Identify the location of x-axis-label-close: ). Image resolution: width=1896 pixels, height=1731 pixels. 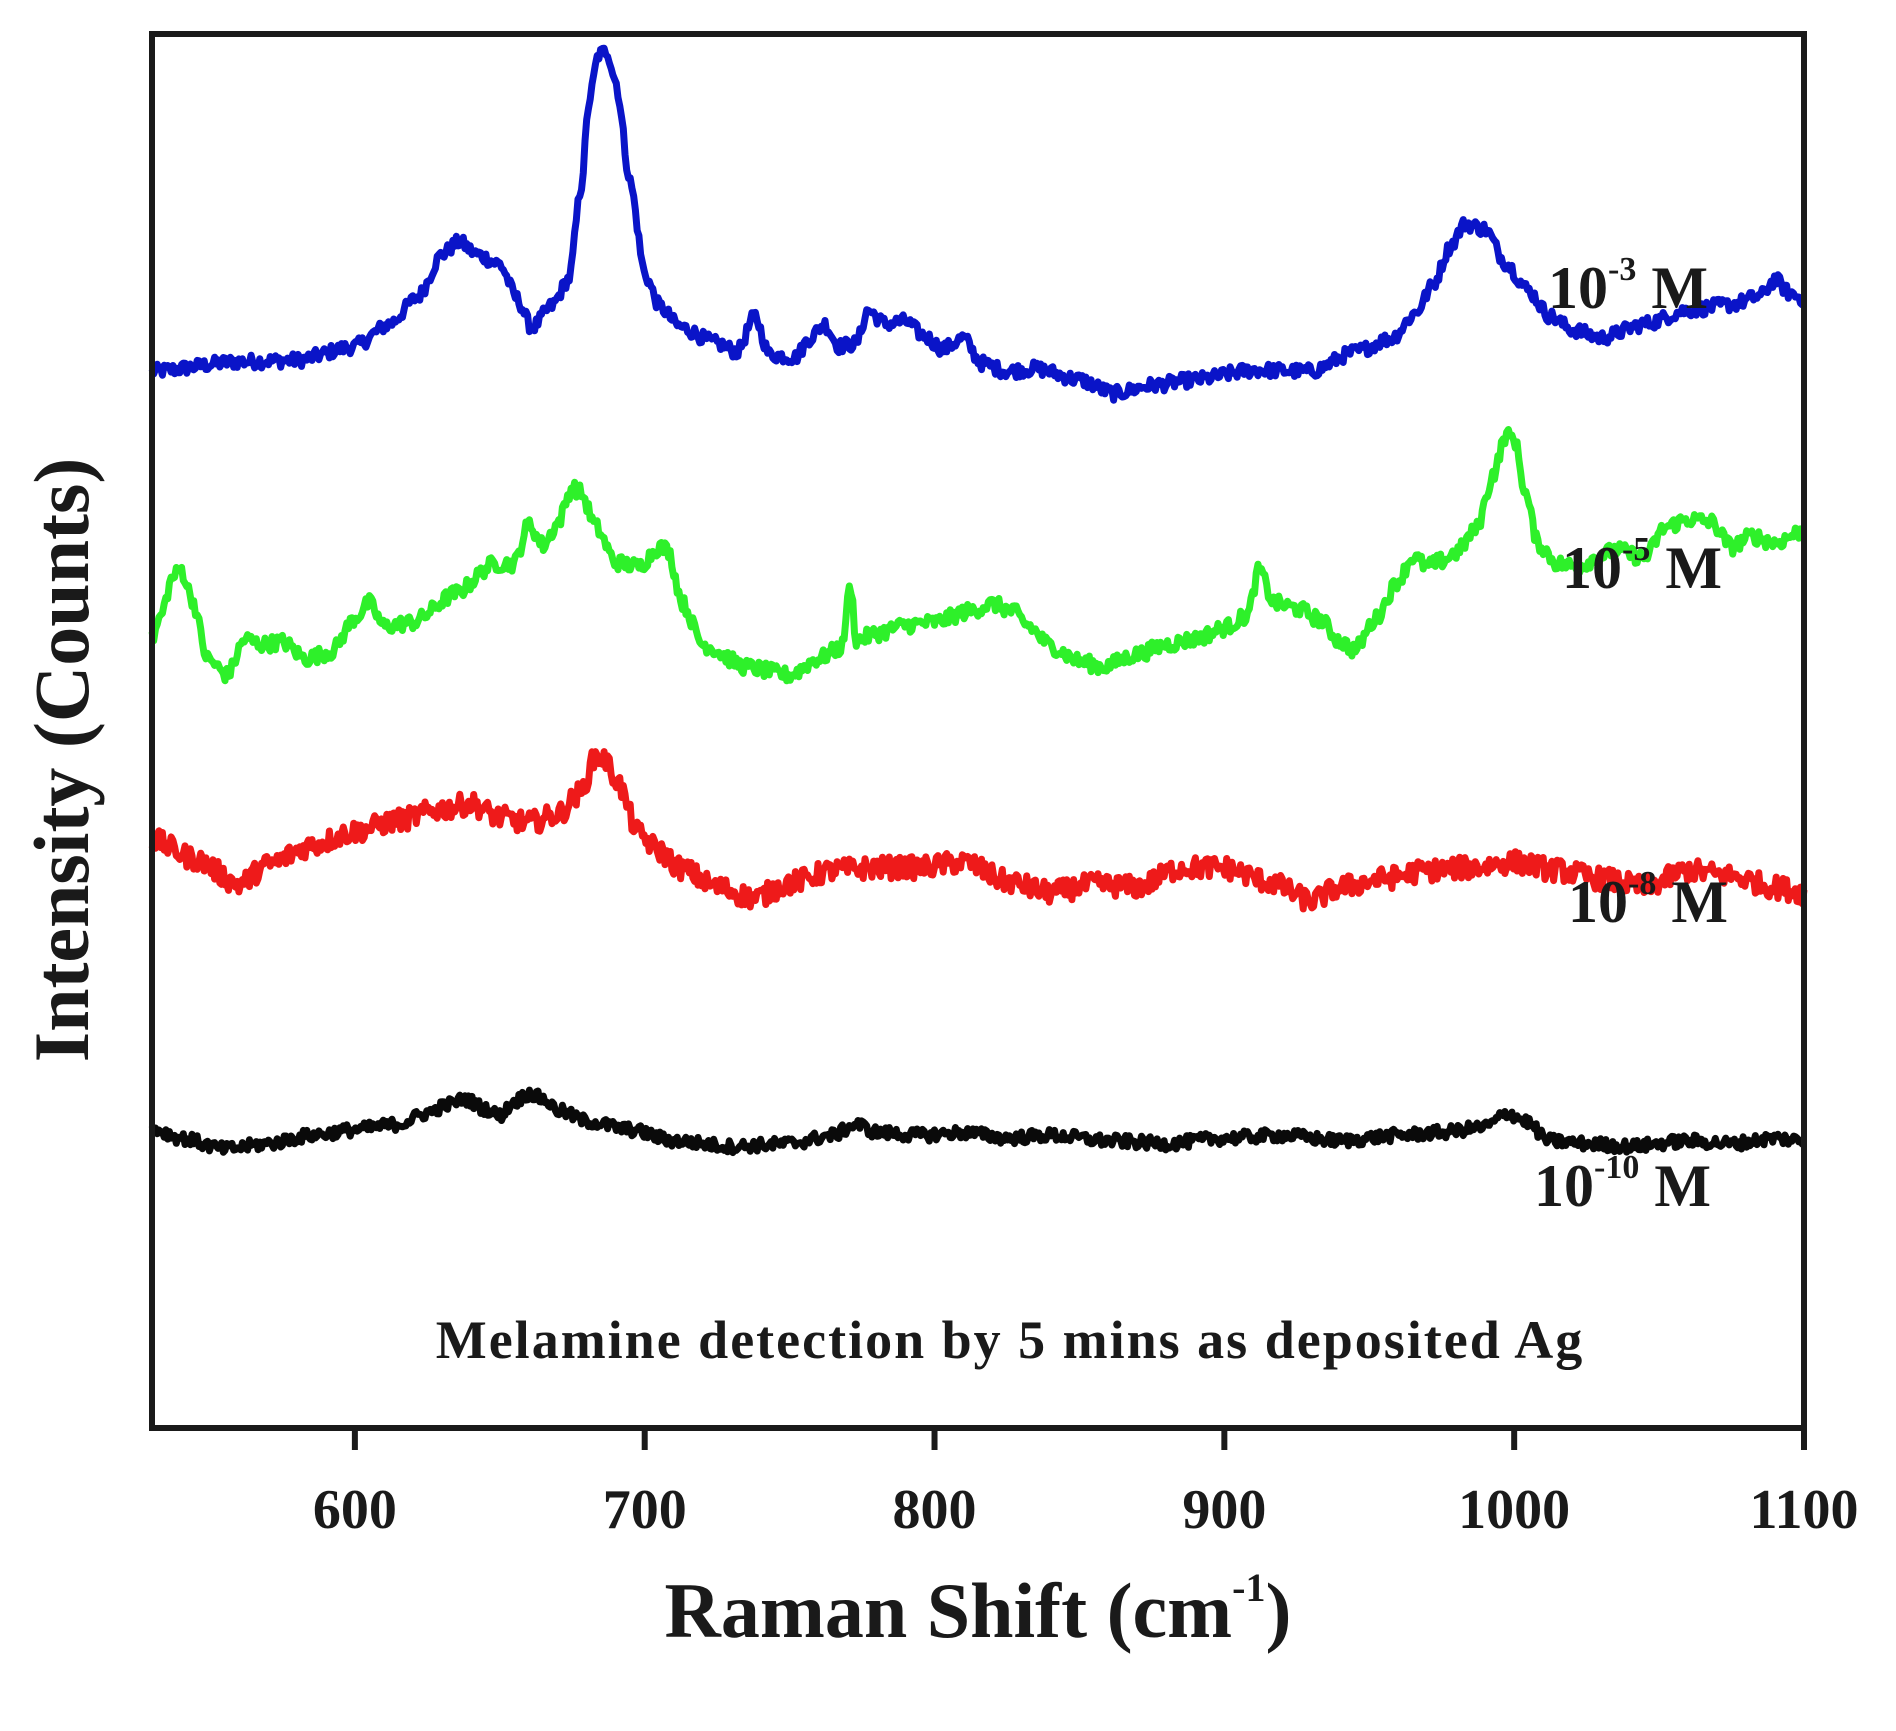
(1278, 1610).